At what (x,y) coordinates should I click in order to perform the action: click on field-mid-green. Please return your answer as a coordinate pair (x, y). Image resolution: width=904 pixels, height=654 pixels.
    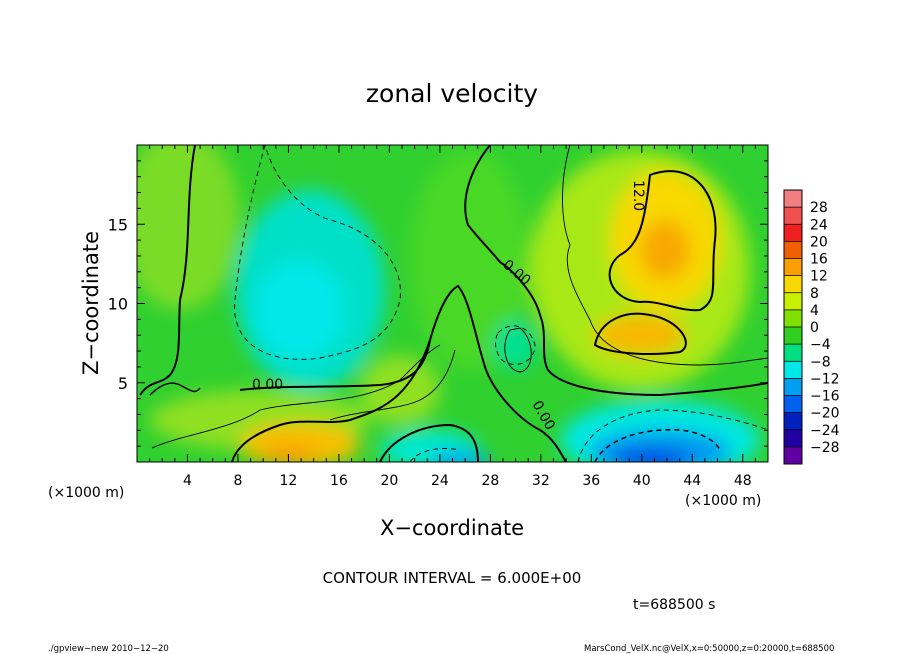
    Looking at the image, I should click on (470, 260).